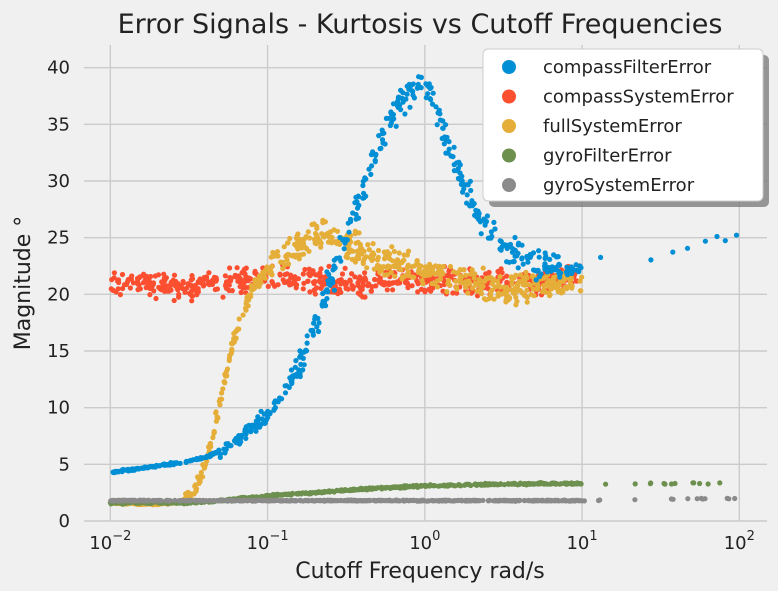  What do you see at coordinates (612, 126) in the screenshot?
I see `legend-label: fullSystemError` at bounding box center [612, 126].